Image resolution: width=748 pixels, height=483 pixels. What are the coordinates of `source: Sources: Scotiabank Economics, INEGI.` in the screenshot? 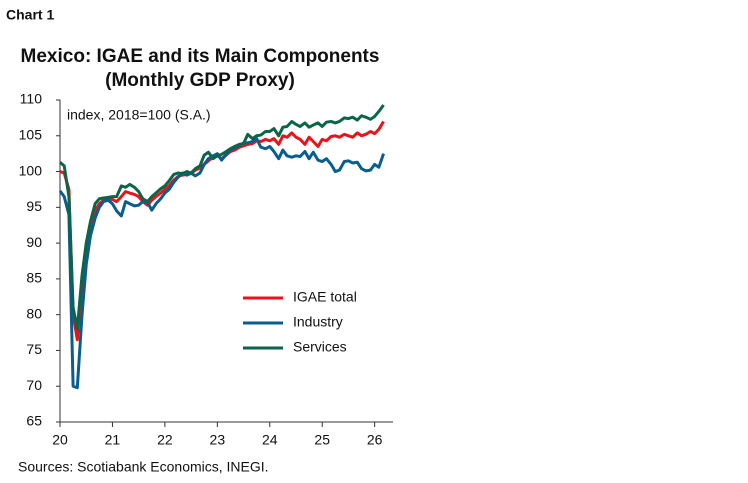 It's located at (143, 467).